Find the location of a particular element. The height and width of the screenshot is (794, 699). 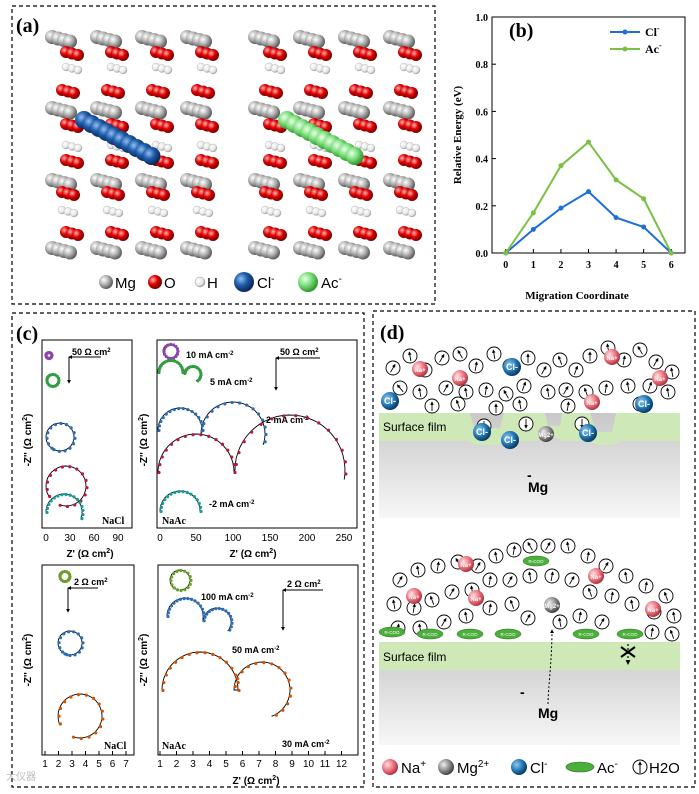

scale-bar is located at coordinates (83, 600).